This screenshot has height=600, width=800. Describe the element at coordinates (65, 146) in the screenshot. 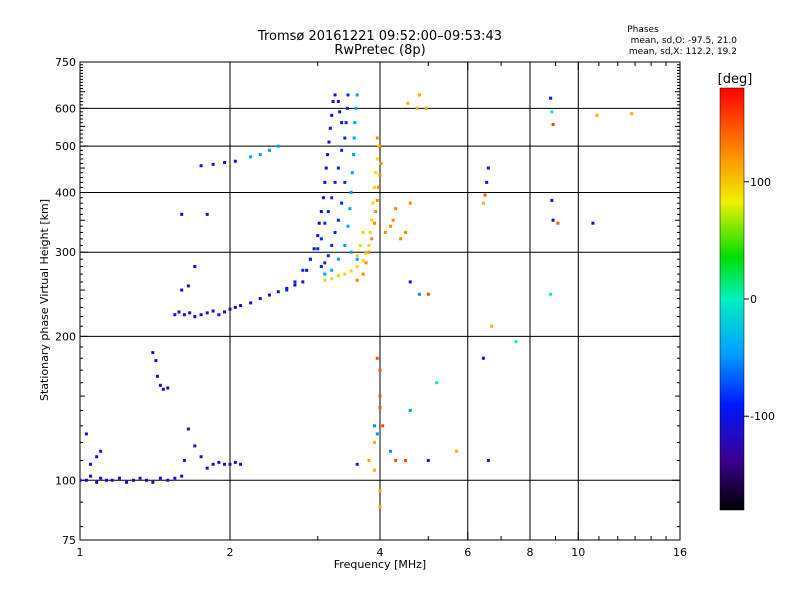

I see `y-tick-label: 500` at that location.